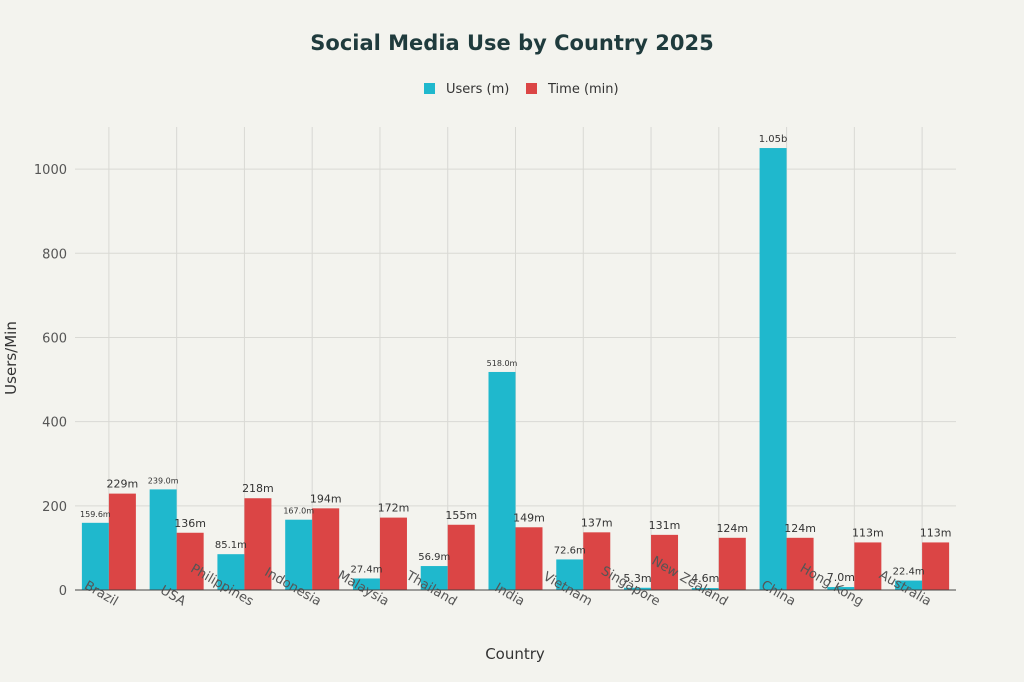 The width and height of the screenshot is (1024, 682). What do you see at coordinates (54, 423) in the screenshot?
I see `y-tick-label: 400` at bounding box center [54, 423].